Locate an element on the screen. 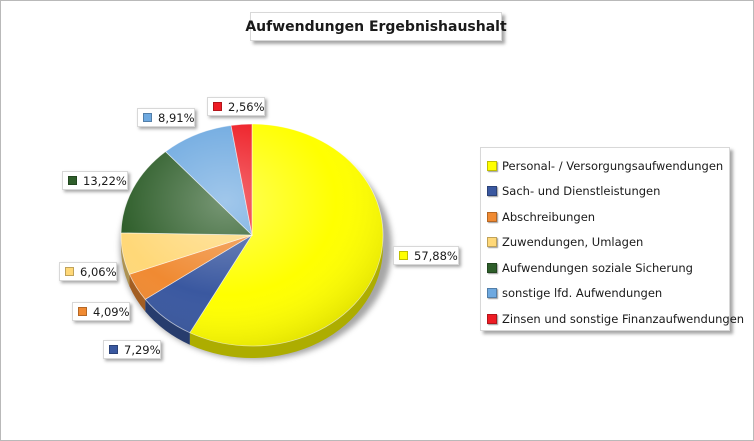  data-label-key-personal is located at coordinates (403, 255).